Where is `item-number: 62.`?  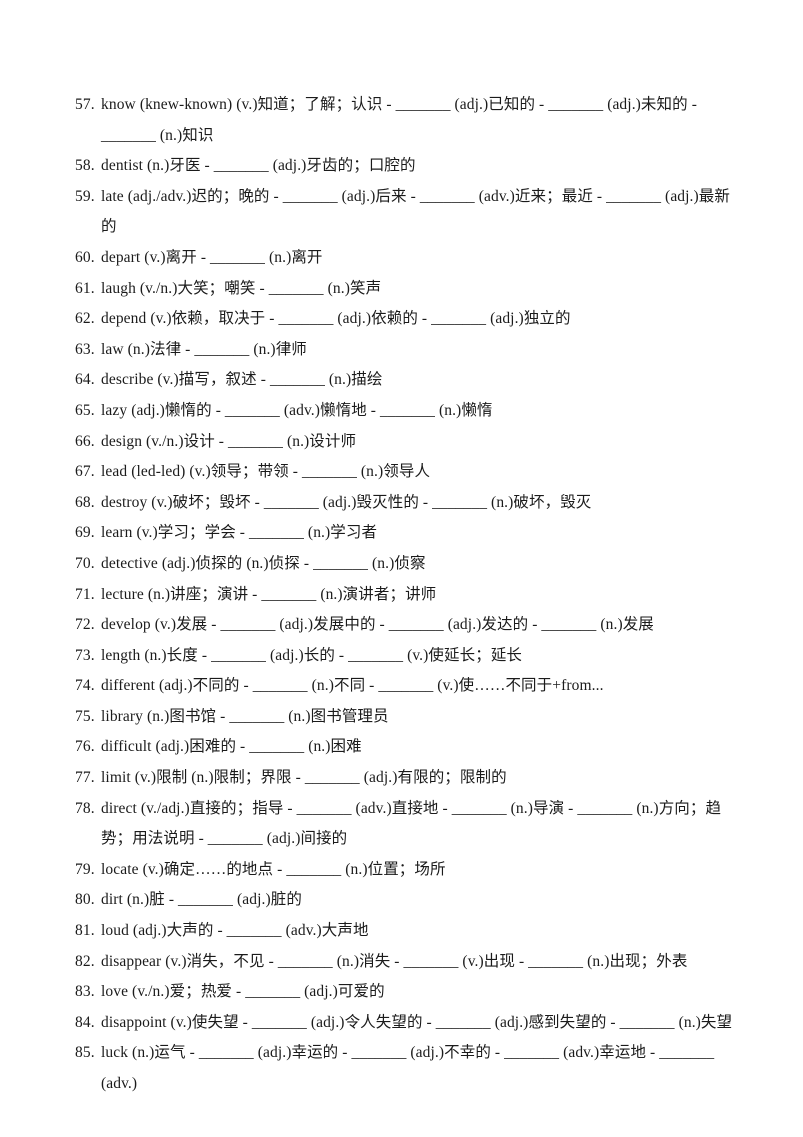 item-number: 62. is located at coordinates (85, 319).